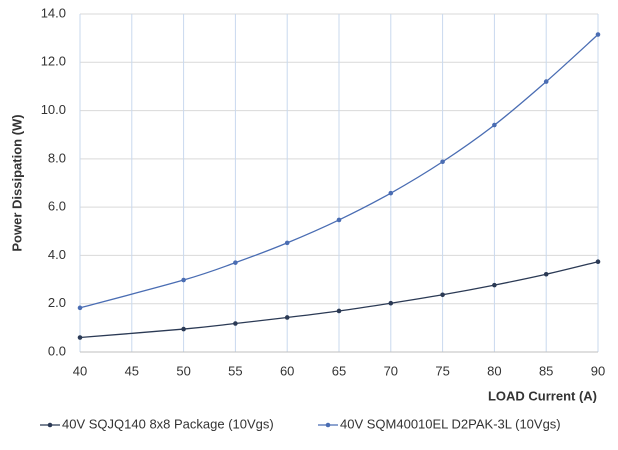 Image resolution: width=618 pixels, height=450 pixels. Describe the element at coordinates (183, 370) in the screenshot. I see `x-tick-label: 50` at that location.